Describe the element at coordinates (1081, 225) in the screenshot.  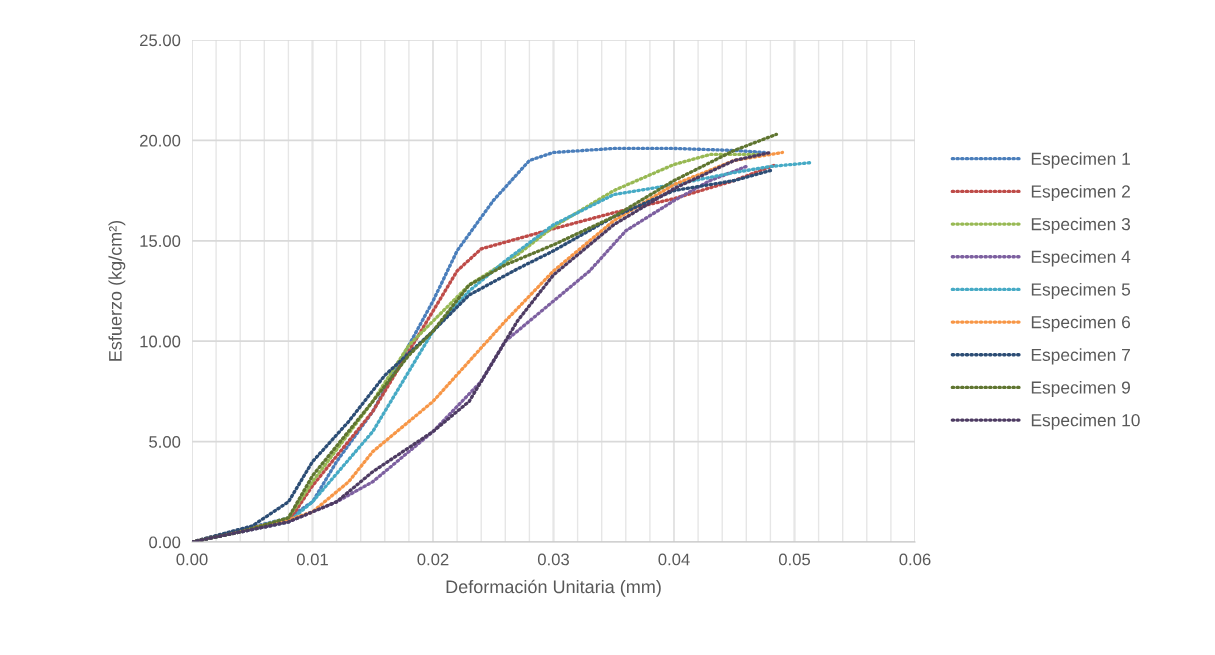
I see `legend-label: Especimen 3` at that location.